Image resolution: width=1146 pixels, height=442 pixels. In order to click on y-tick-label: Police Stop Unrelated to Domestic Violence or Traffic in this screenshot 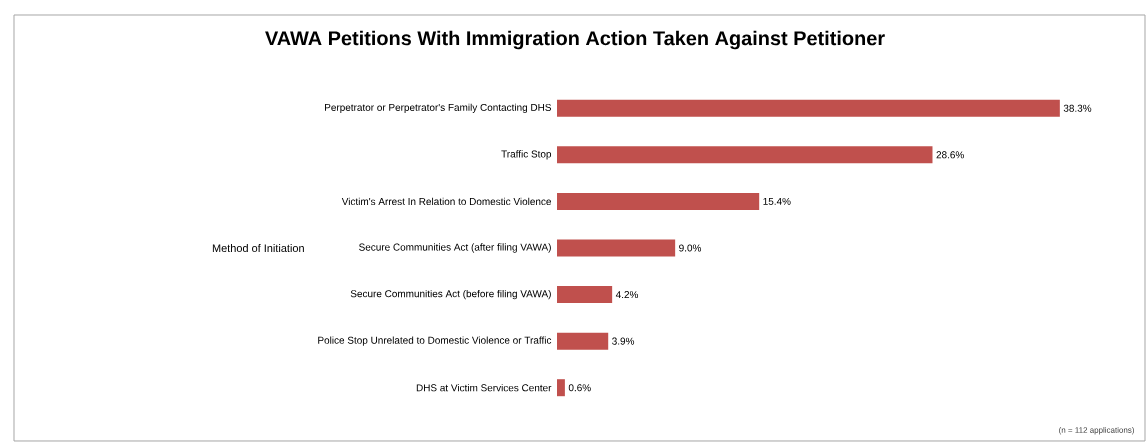, I will do `click(435, 341)`.